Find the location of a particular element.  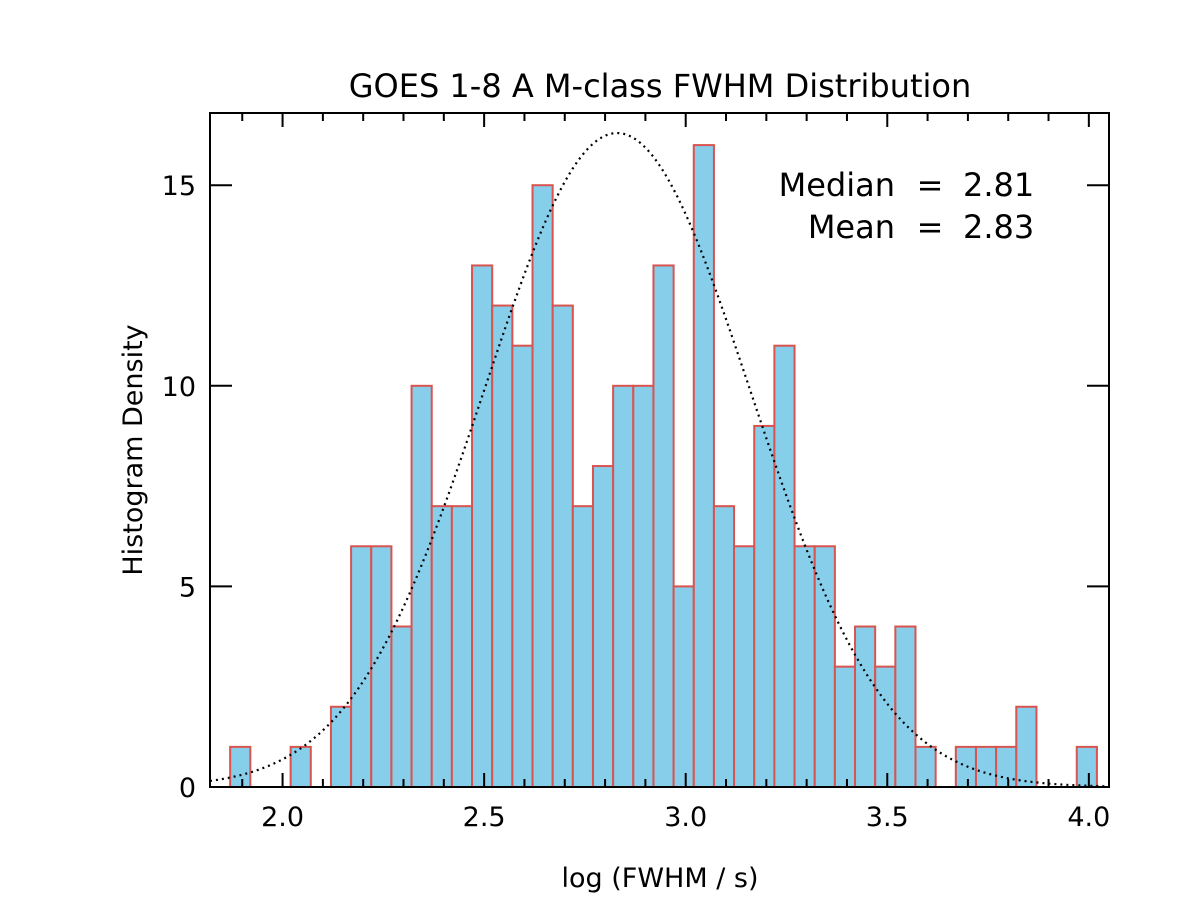

mean-eq: = is located at coordinates (930, 227).